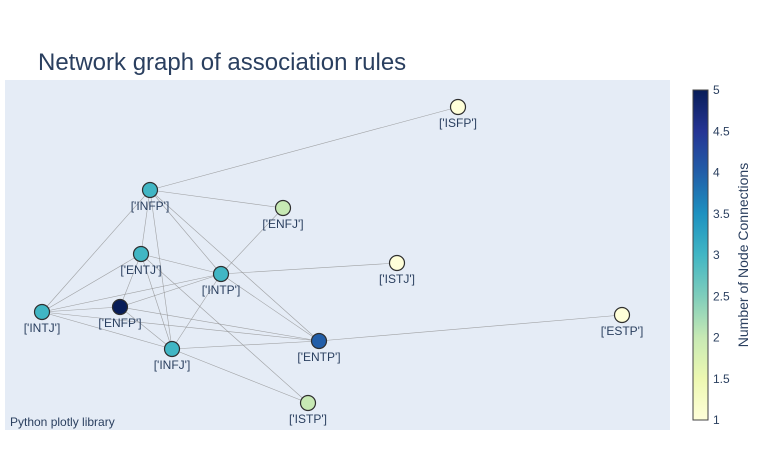  What do you see at coordinates (120, 307) in the screenshot?
I see `node-enfp` at bounding box center [120, 307].